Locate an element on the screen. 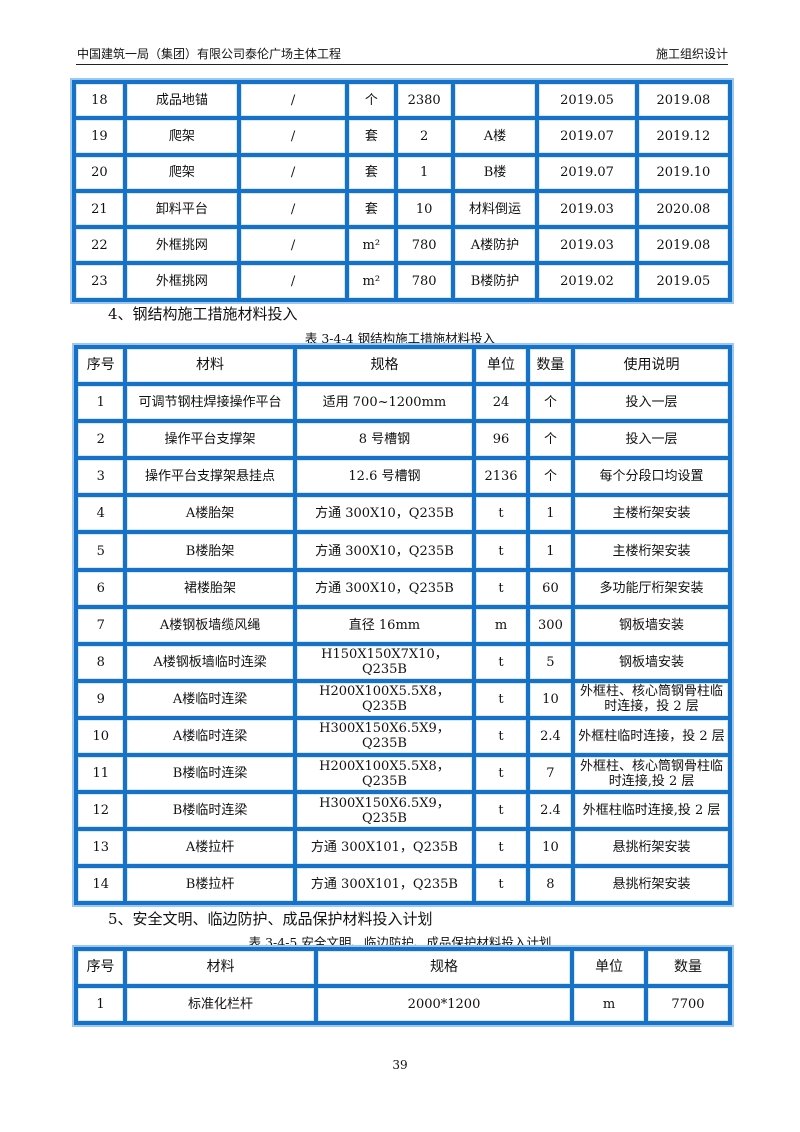  table-cell: 21 is located at coordinates (99, 209).